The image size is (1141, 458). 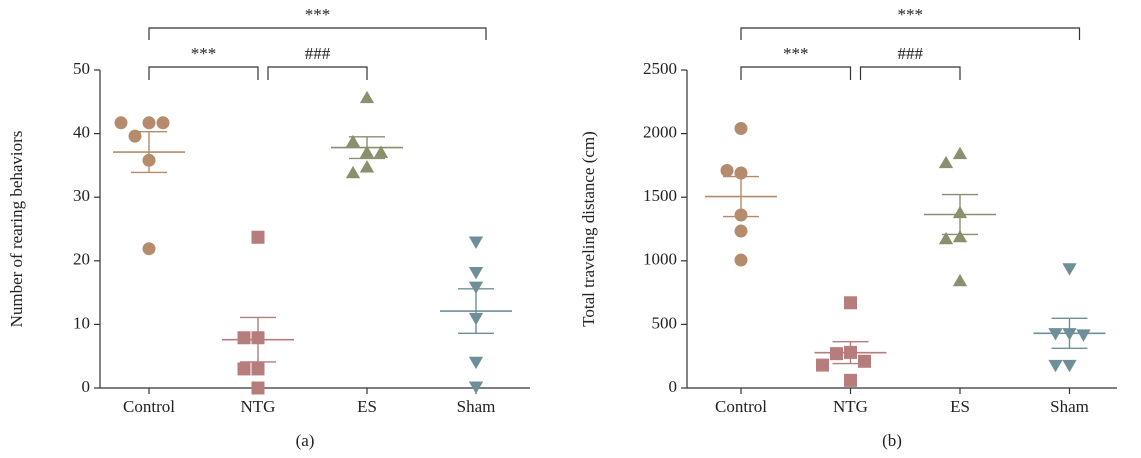 I want to click on y-tick-label: 50, so click(x=81, y=68).